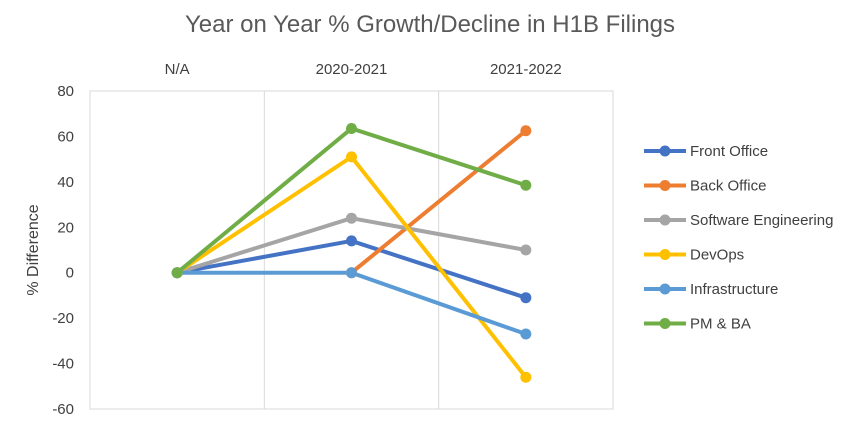 The image size is (858, 425). What do you see at coordinates (177, 69) in the screenshot?
I see `x-category-label: N/A` at bounding box center [177, 69].